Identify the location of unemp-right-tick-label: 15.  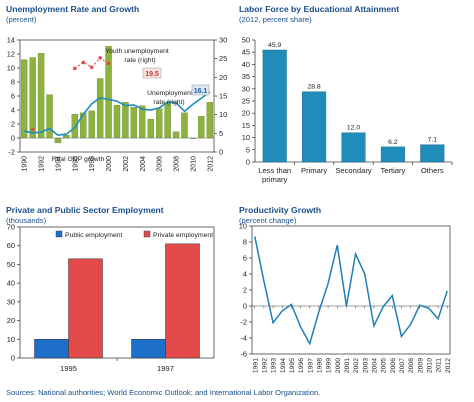
(223, 96).